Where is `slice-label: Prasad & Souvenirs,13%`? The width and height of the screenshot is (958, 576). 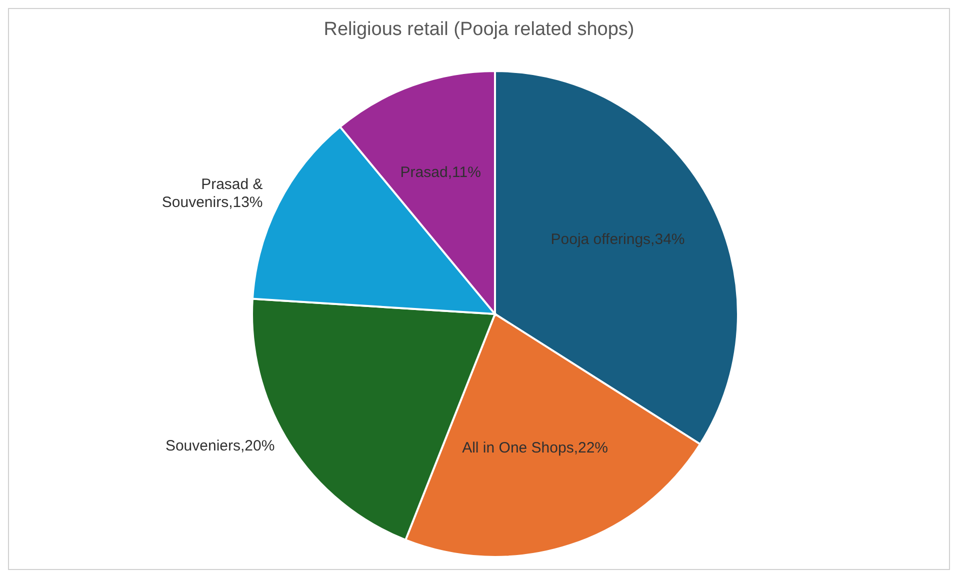 slice-label: Prasad & Souvenirs,13% is located at coordinates (212, 193).